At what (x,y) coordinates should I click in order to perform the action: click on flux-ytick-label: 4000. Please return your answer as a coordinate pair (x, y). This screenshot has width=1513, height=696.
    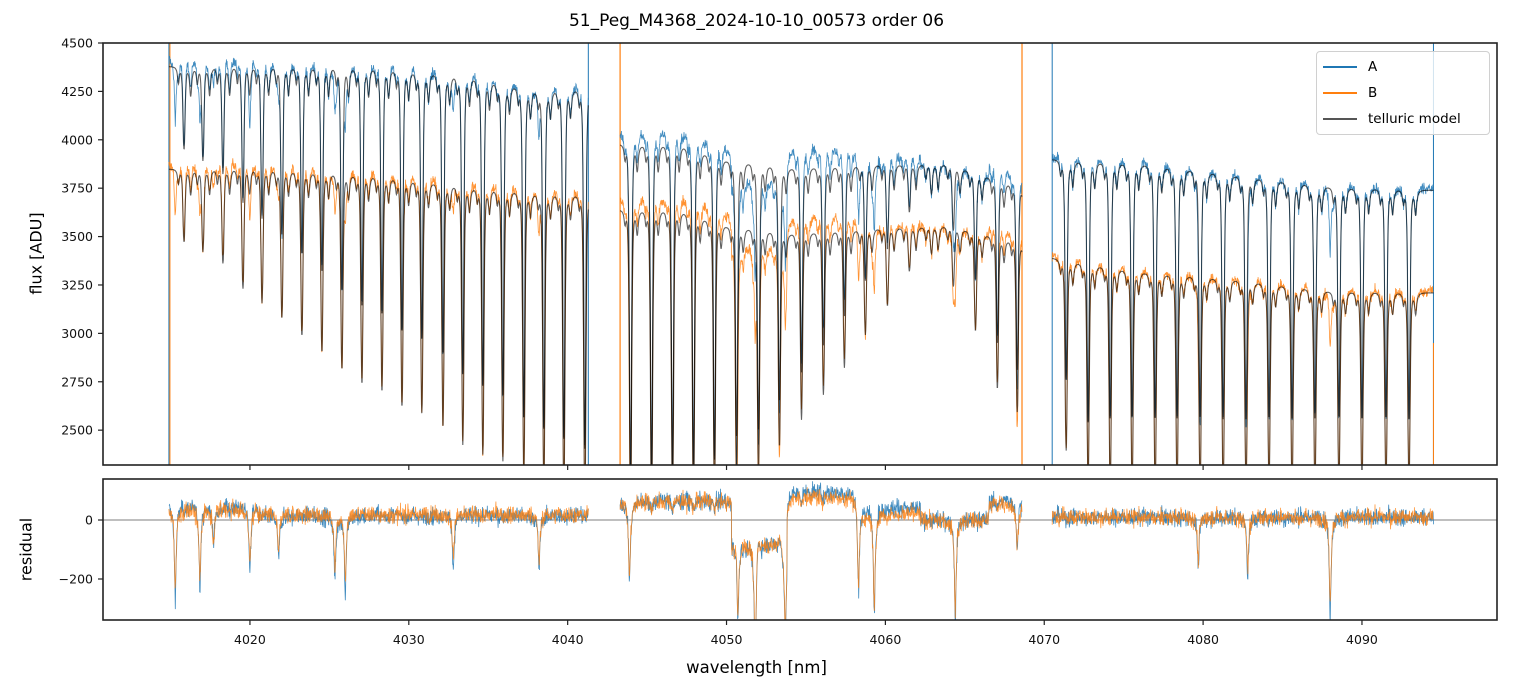
    Looking at the image, I should click on (77, 139).